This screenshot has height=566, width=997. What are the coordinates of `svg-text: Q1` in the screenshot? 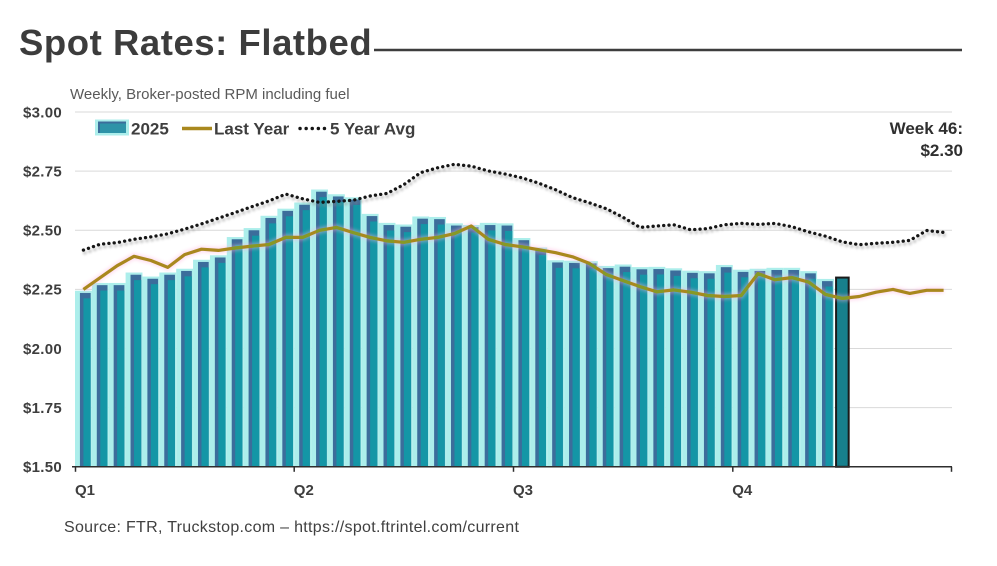 It's located at (85, 490).